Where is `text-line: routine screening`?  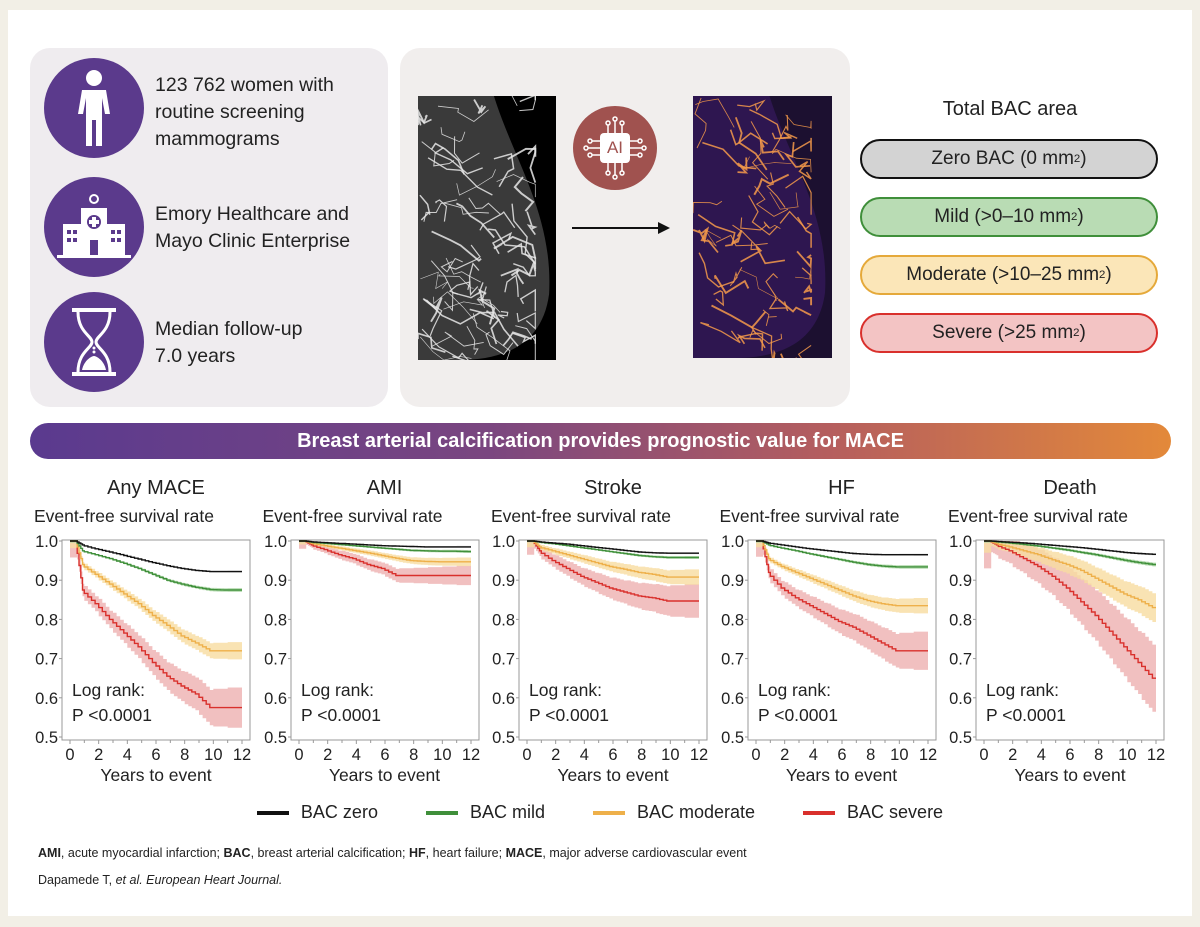 text-line: routine screening is located at coordinates (230, 112).